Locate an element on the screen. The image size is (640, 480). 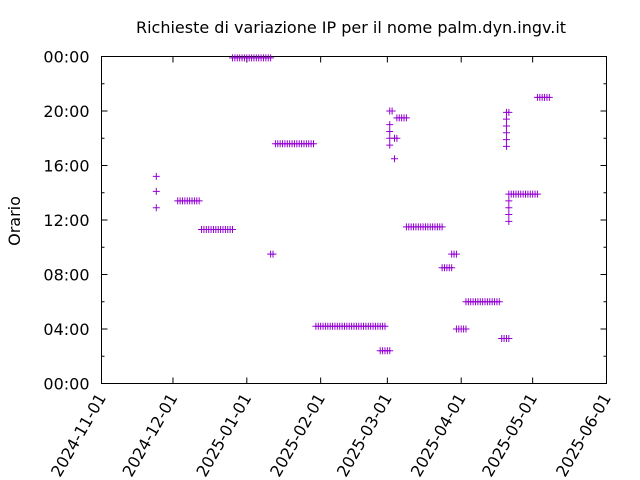
x-tick-label: 2024-11-01 is located at coordinates (78, 435).